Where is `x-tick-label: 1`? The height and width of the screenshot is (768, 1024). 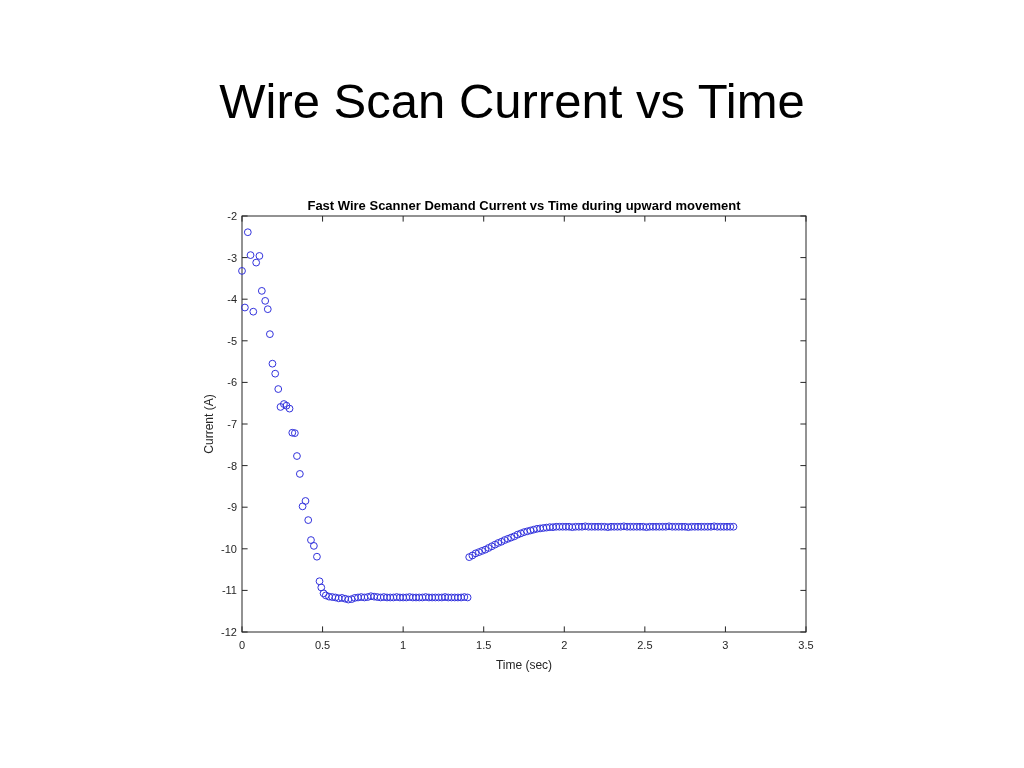
x-tick-label: 1 is located at coordinates (403, 645).